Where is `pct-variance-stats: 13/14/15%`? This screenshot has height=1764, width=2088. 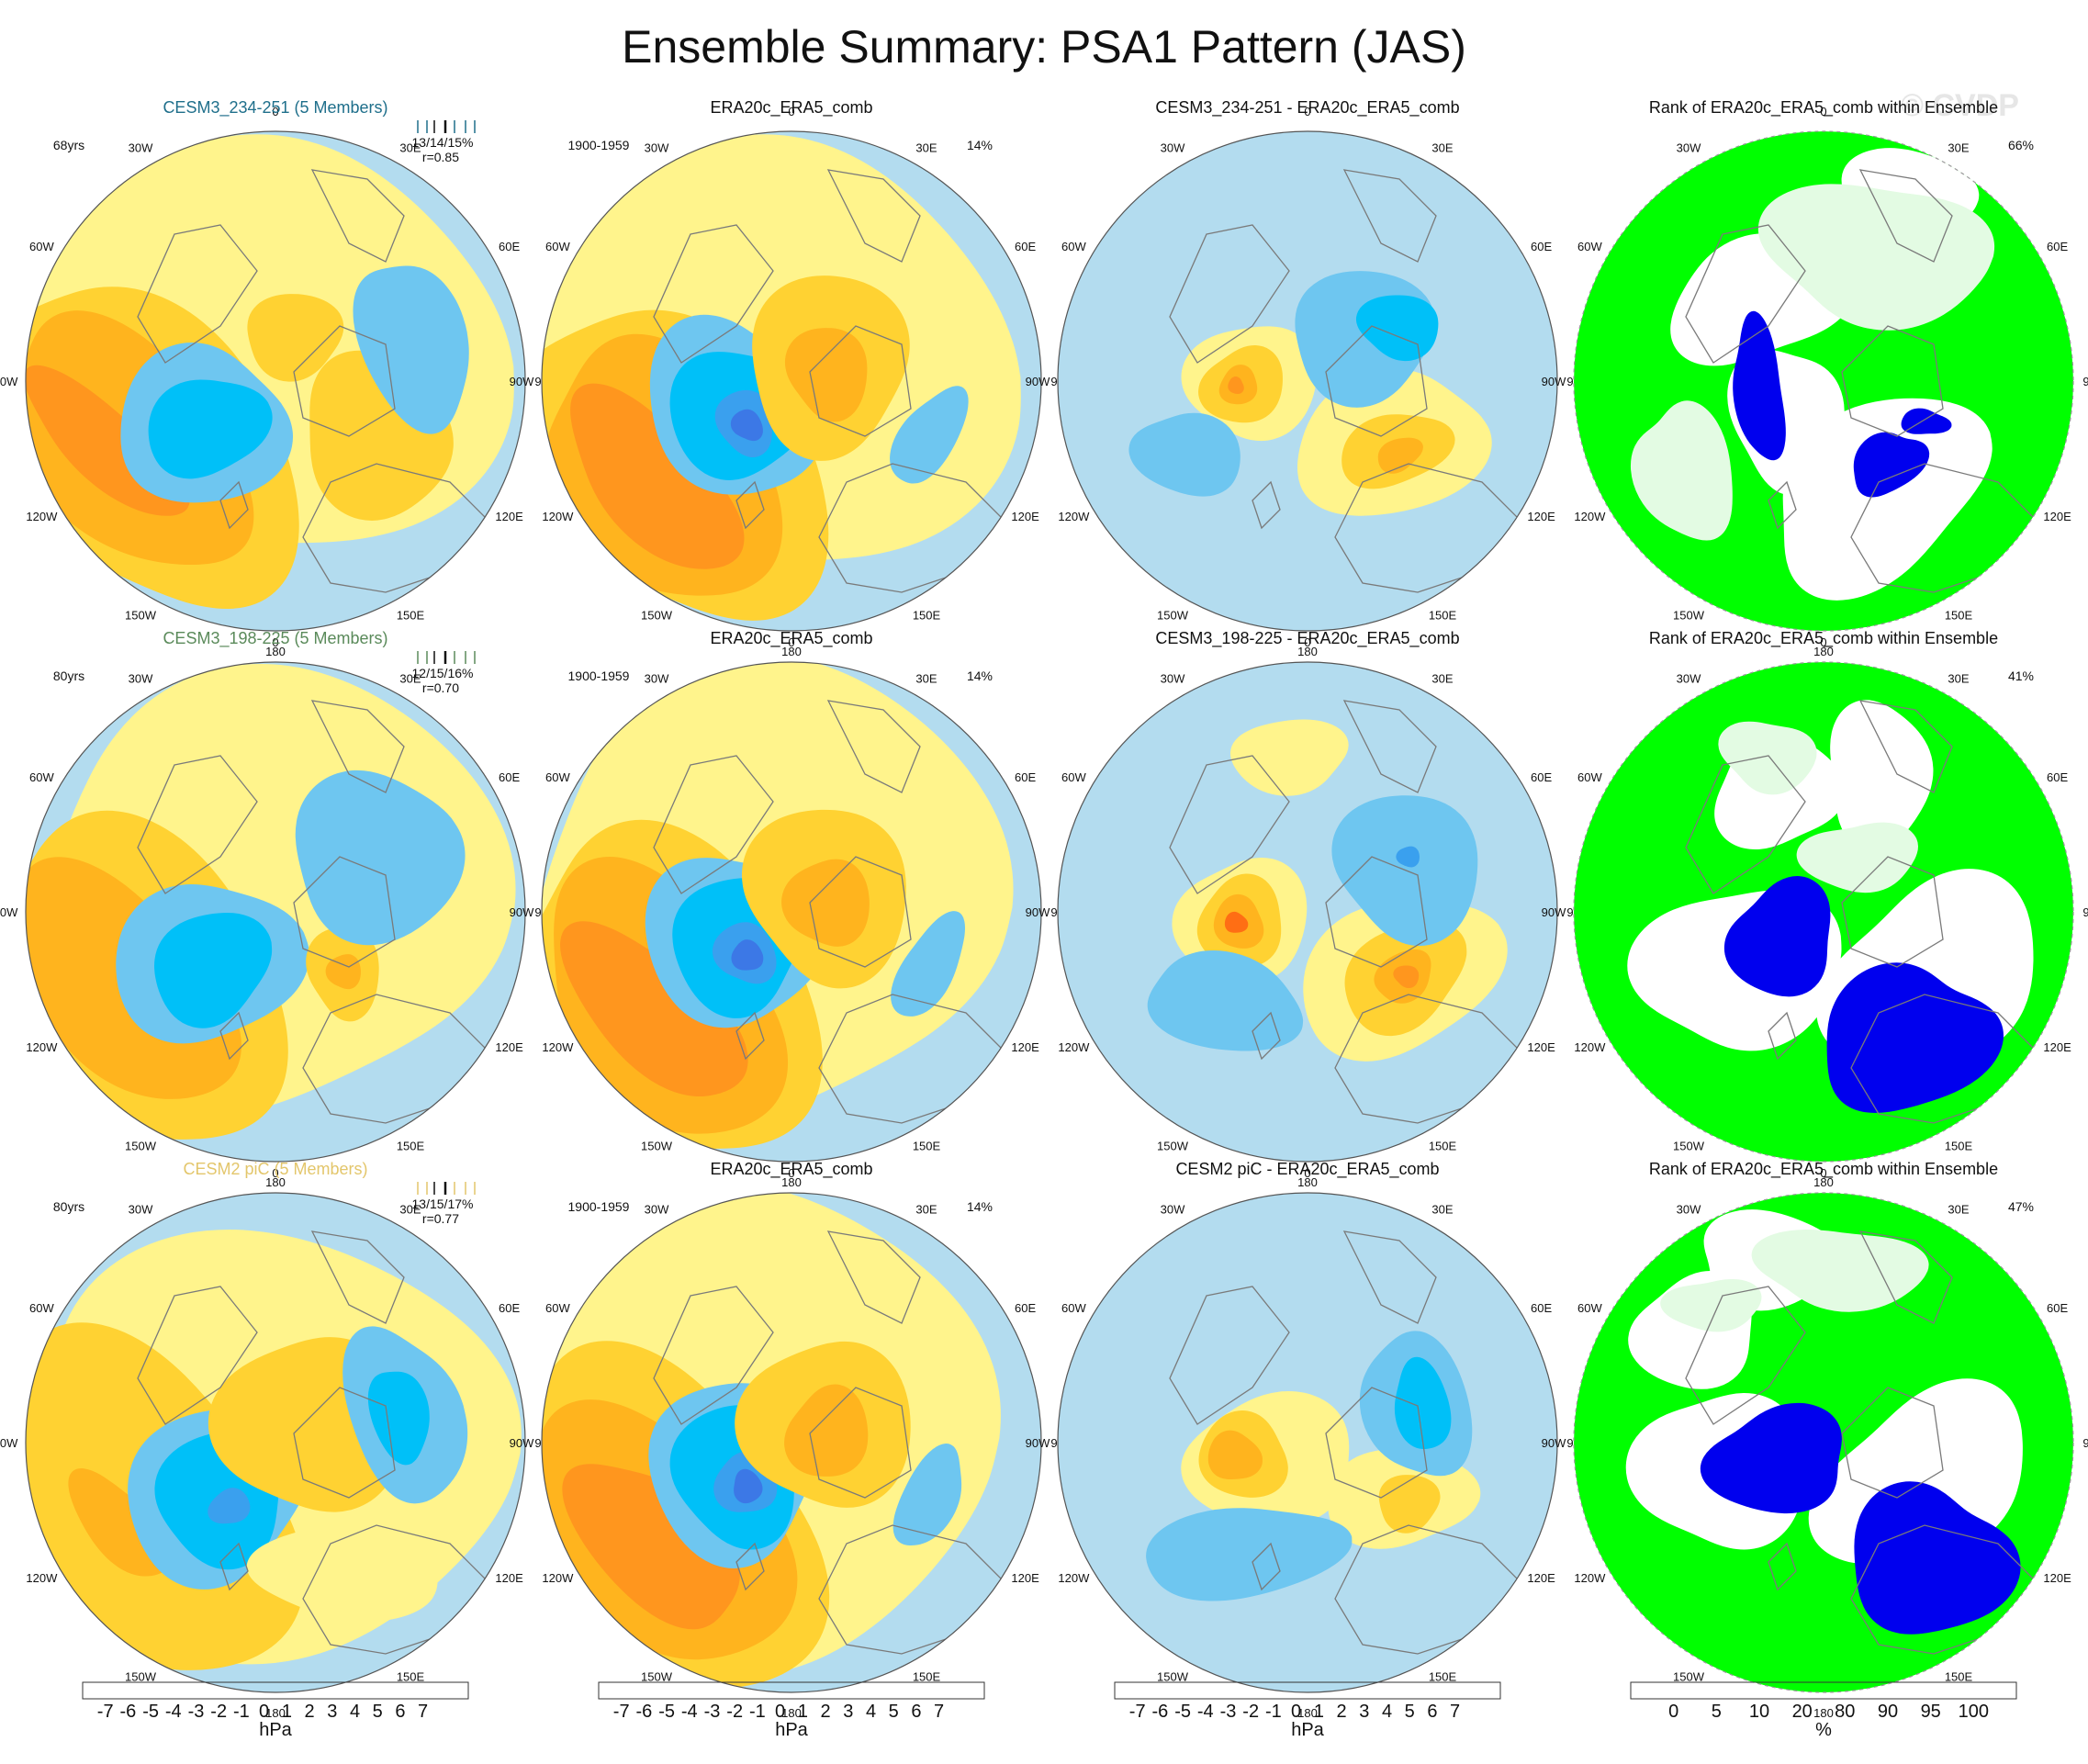 pct-variance-stats: 13/14/15% is located at coordinates (443, 142).